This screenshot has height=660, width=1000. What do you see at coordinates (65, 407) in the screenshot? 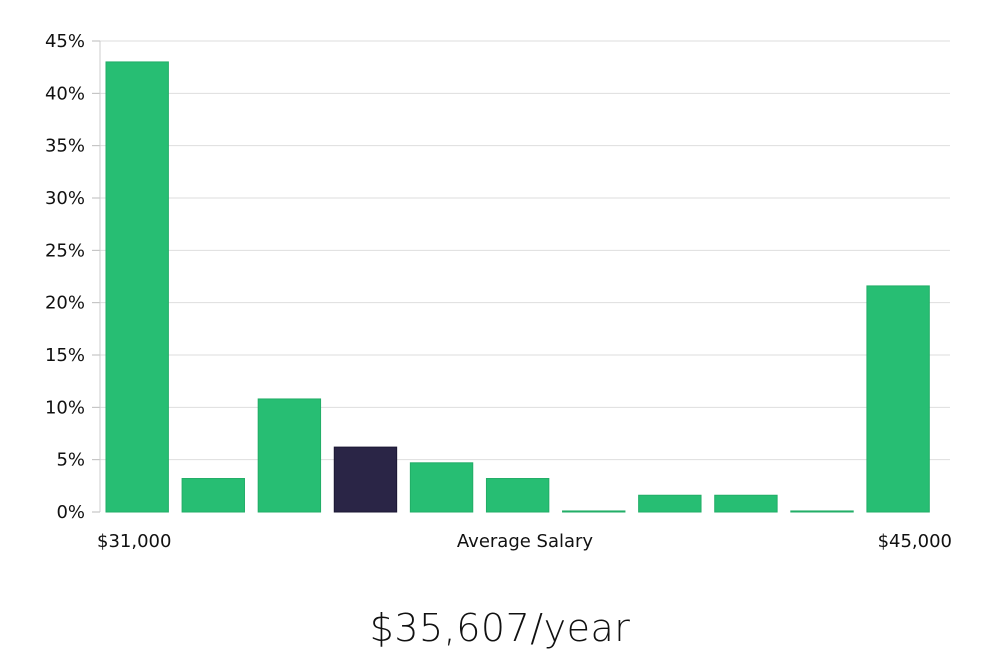
I see `y-tick-label: 10%` at bounding box center [65, 407].